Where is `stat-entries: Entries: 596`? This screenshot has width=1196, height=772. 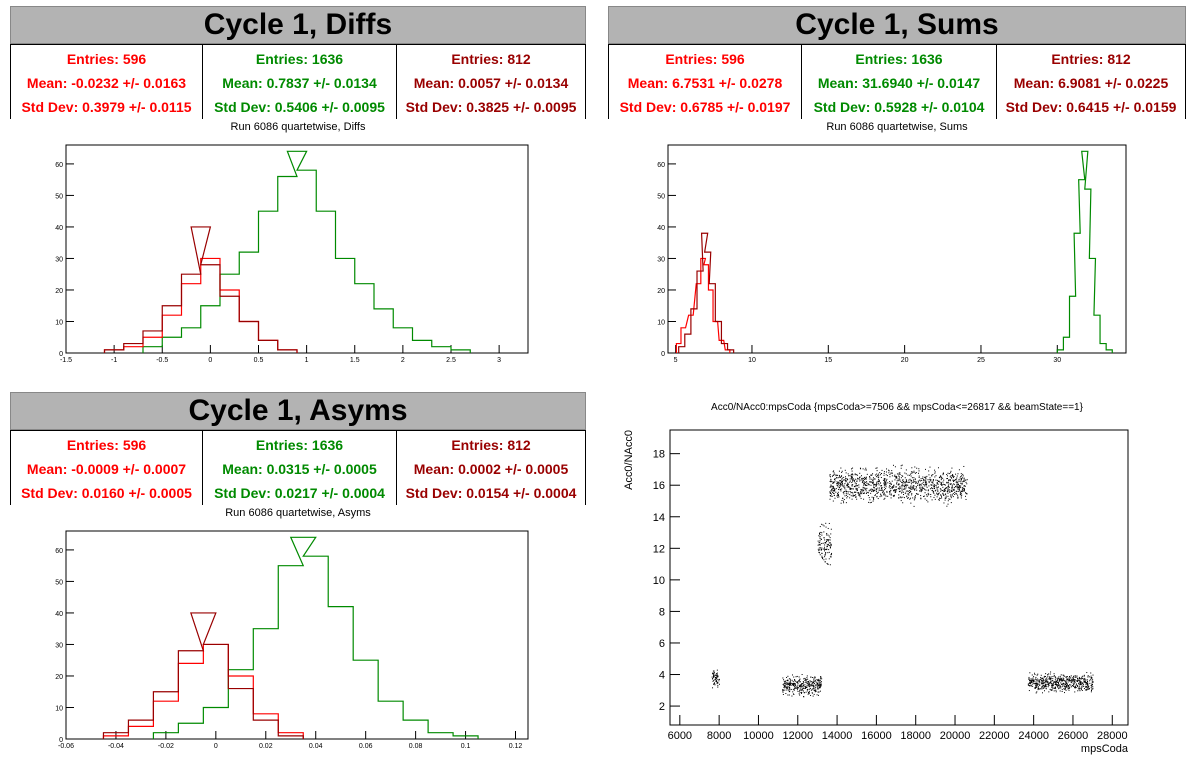
stat-entries: Entries: 596 is located at coordinates (106, 445).